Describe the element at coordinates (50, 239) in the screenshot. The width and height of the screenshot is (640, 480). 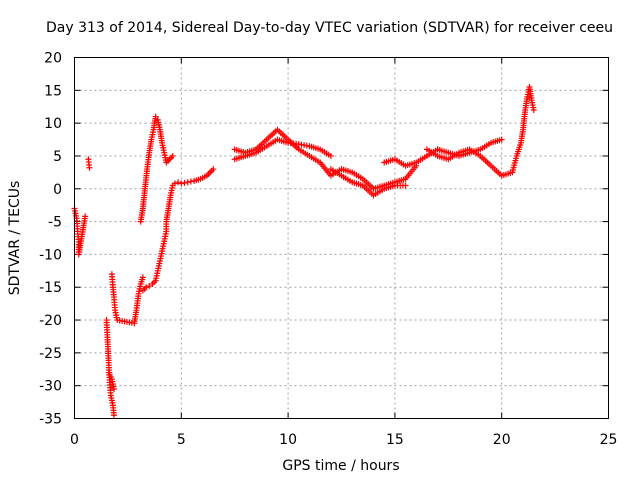
I see `y-tick-labels: -35 -30 -25 -20 -15 -10 -5 0 5 10 15 20` at that location.